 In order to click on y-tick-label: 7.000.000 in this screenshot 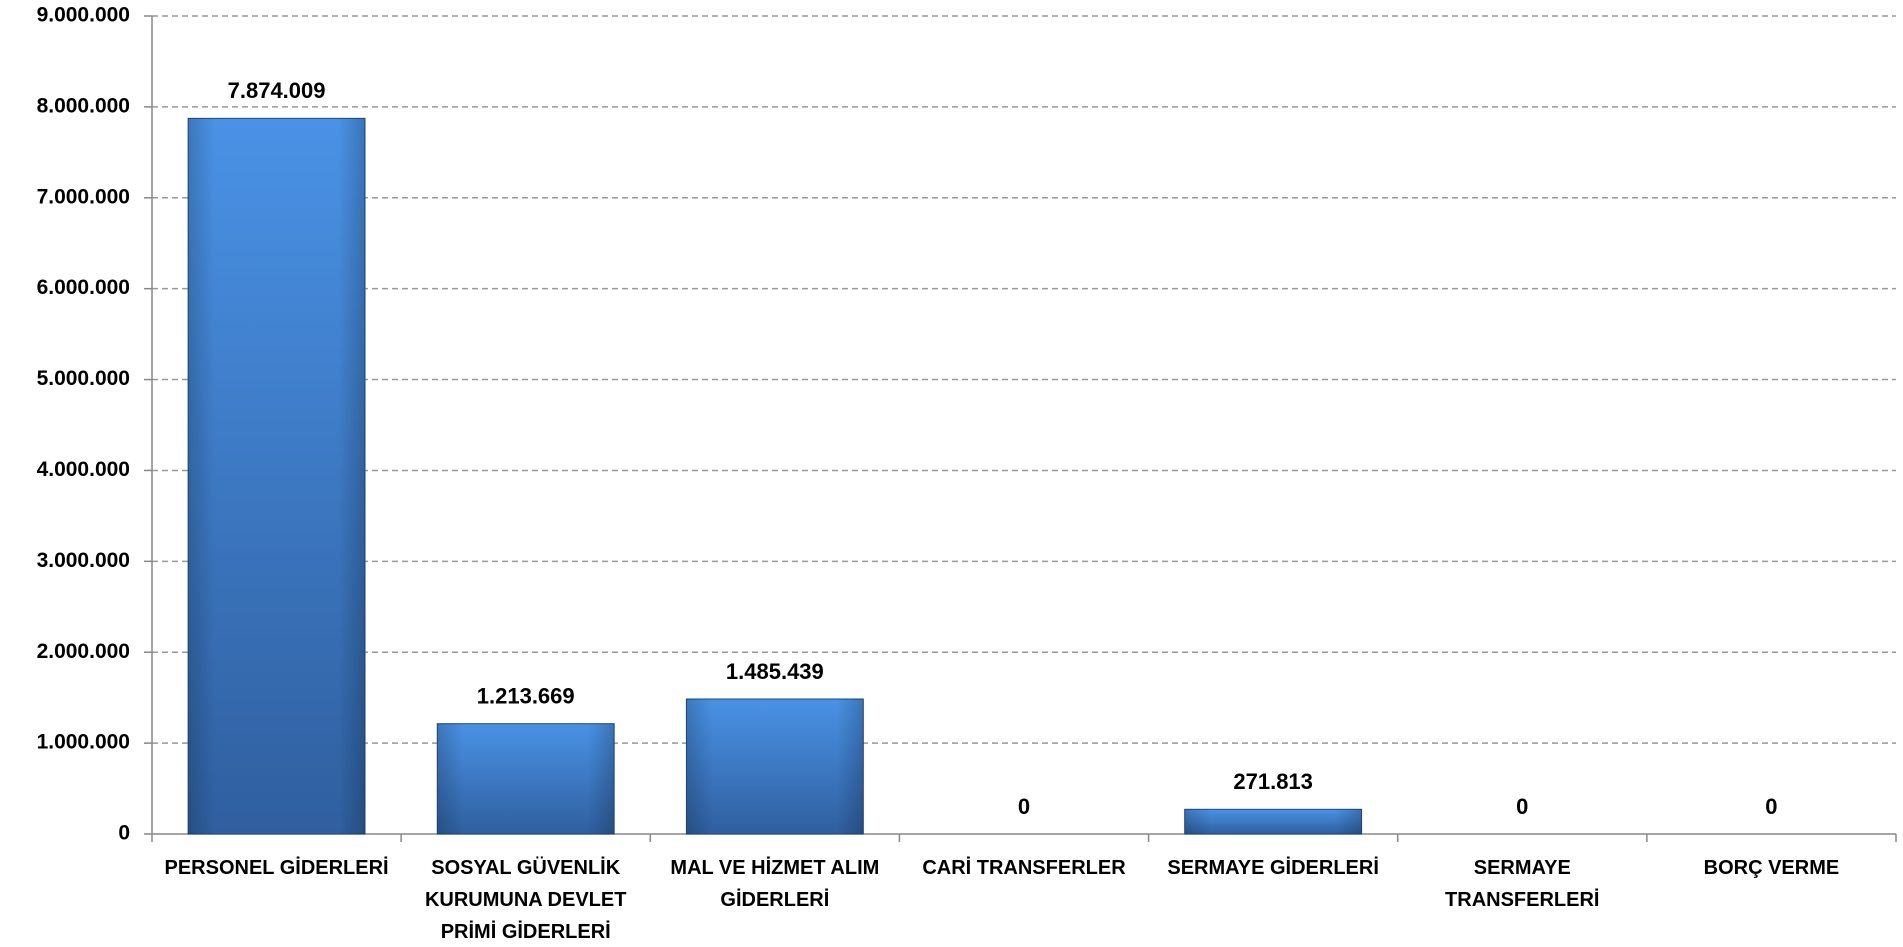, I will do `click(83, 196)`.